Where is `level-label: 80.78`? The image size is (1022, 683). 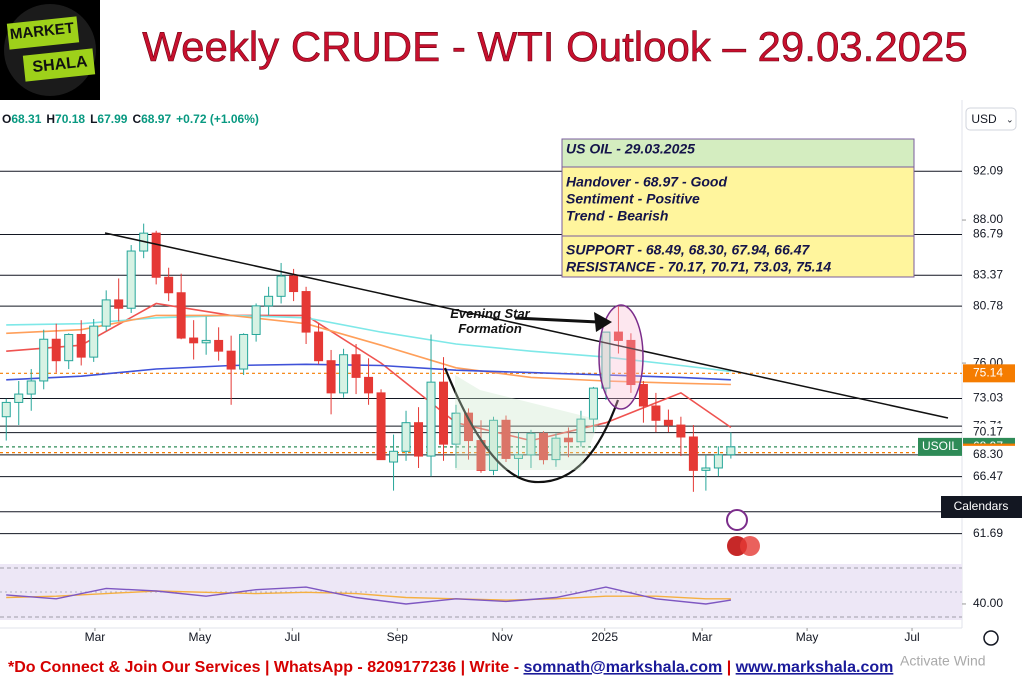 level-label: 80.78 is located at coordinates (988, 305).